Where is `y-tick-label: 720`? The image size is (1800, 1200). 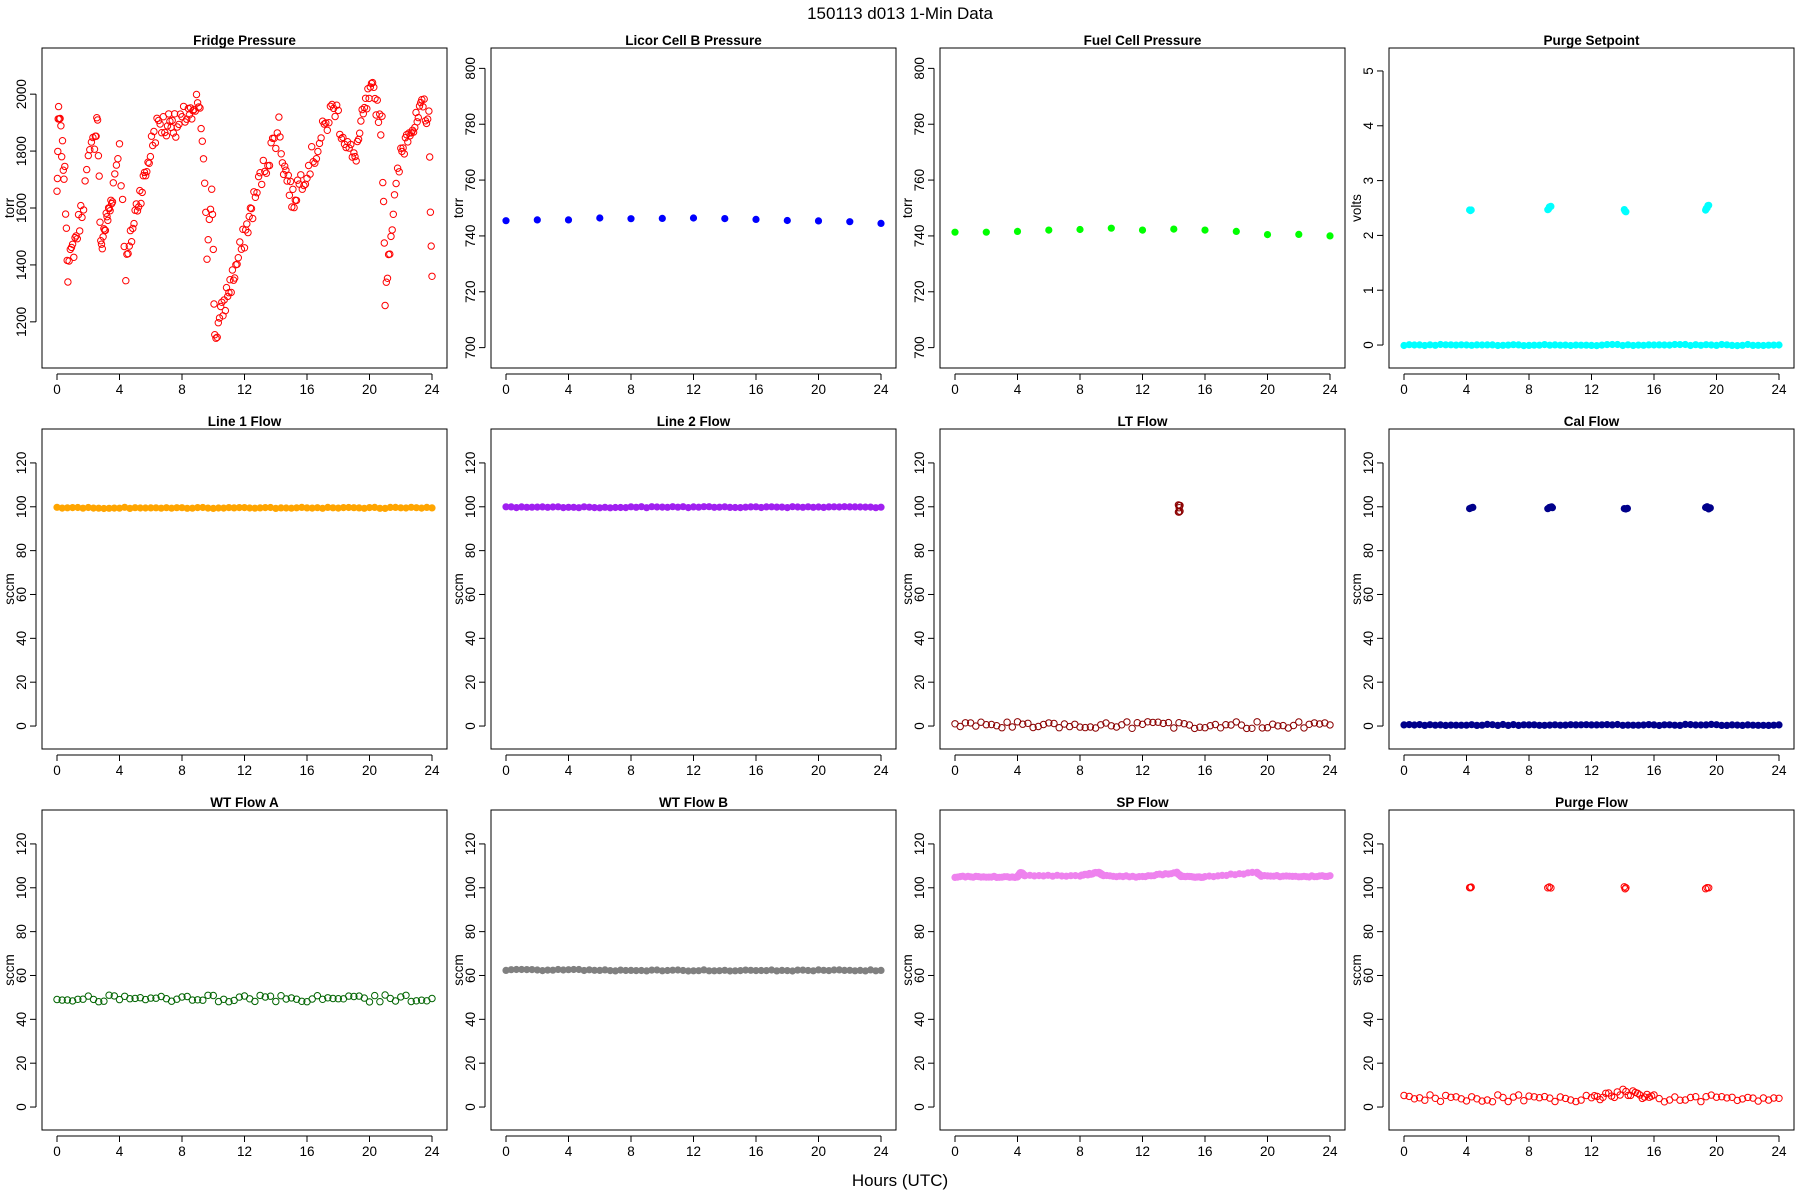 y-tick-label: 720 is located at coordinates (919, 292).